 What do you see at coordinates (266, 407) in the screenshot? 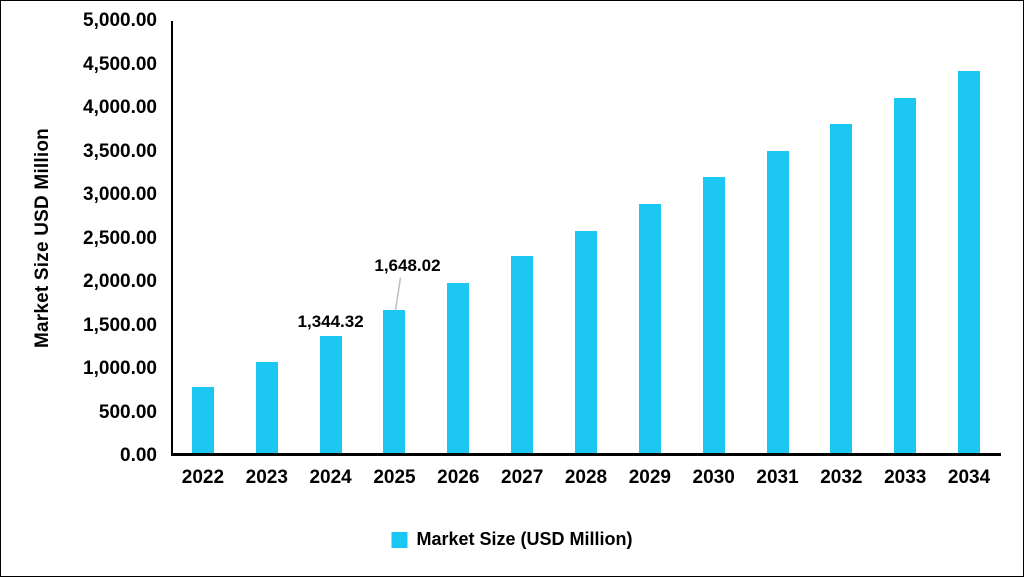
I see `bar-2023` at bounding box center [266, 407].